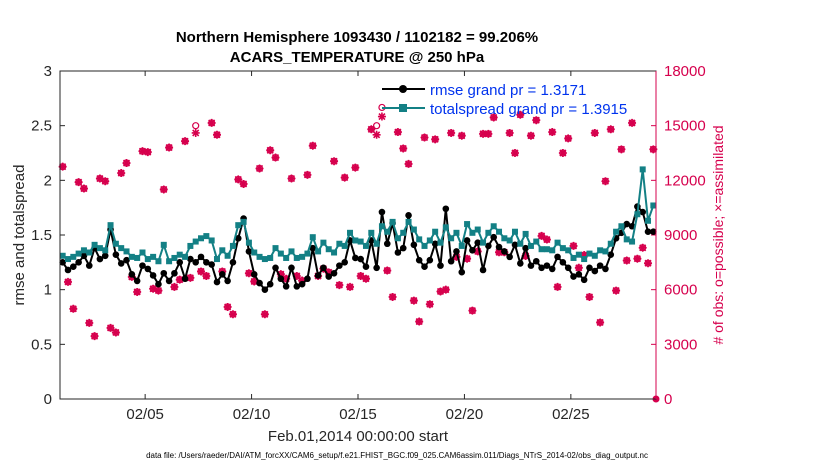  What do you see at coordinates (48, 180) in the screenshot?
I see `y-left-tick-label: 2` at bounding box center [48, 180].